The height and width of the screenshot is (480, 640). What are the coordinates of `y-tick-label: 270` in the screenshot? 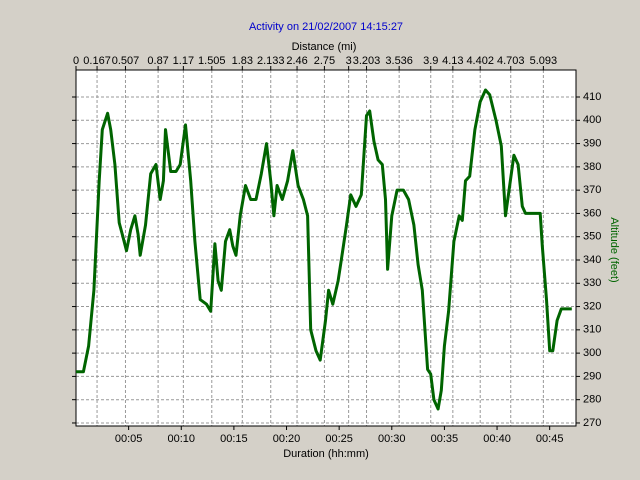 It's located at (592, 423).